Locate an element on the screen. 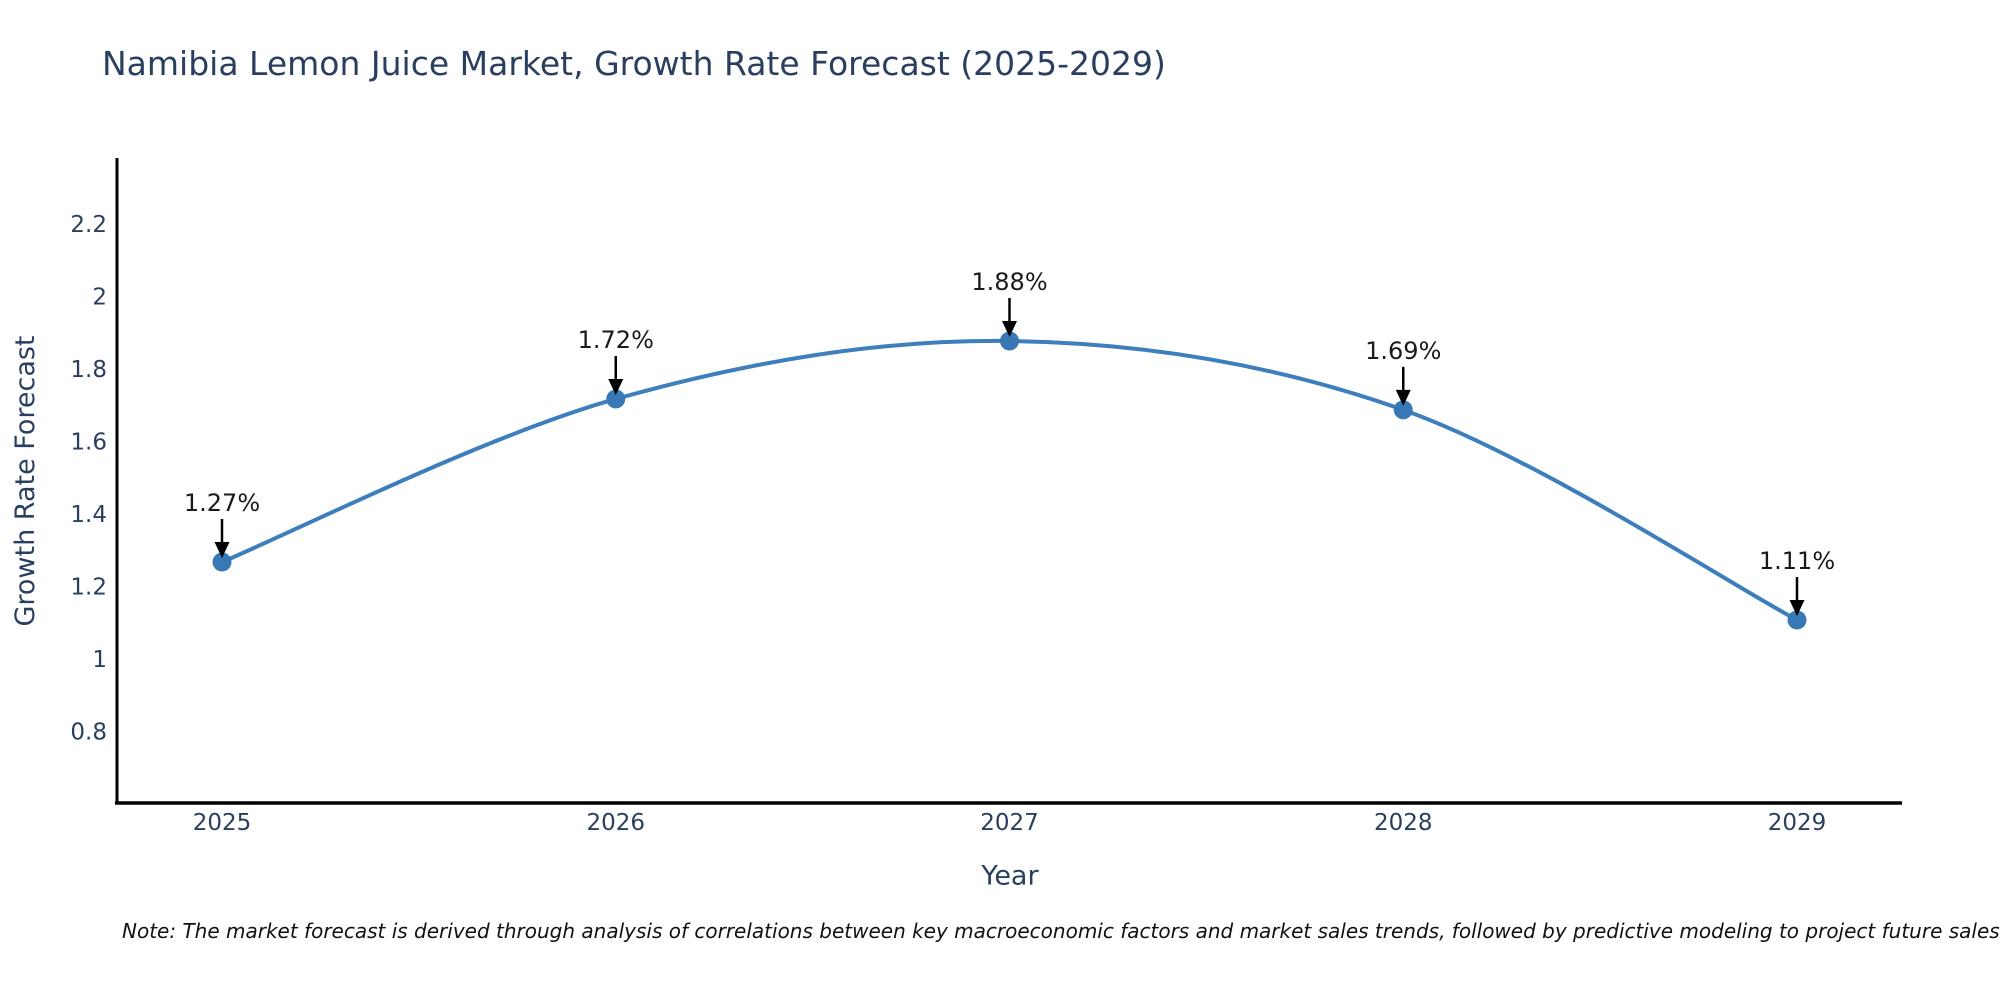 The width and height of the screenshot is (2000, 1000). data-point-2026 is located at coordinates (616, 399).